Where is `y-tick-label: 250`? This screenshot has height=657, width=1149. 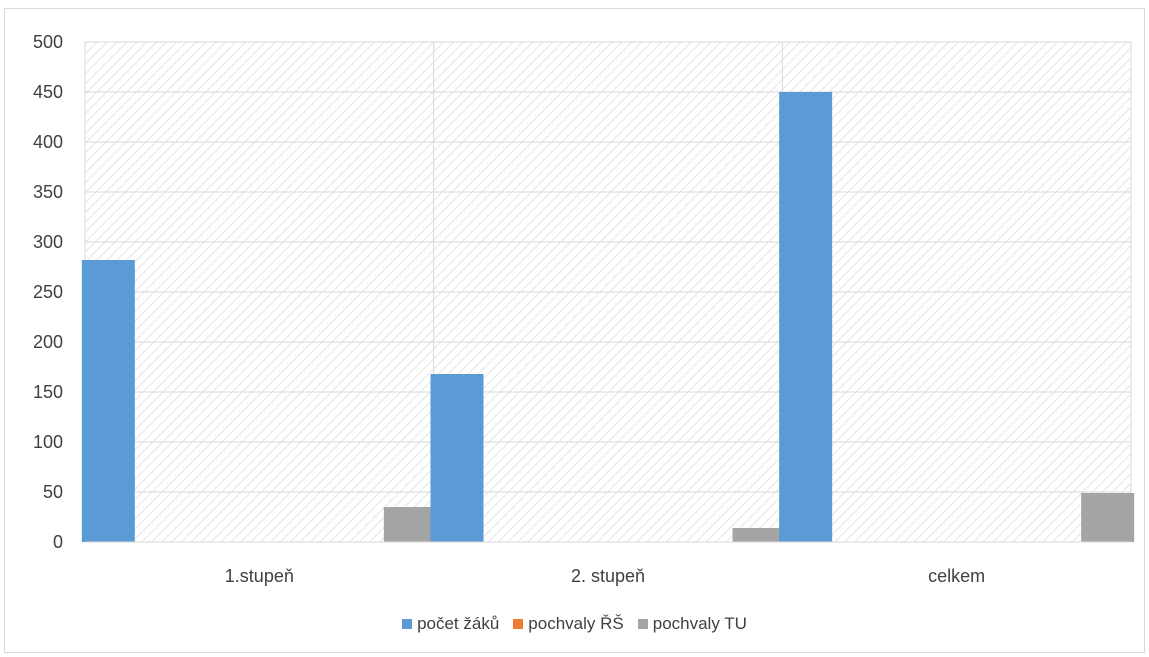 y-tick-label: 250 is located at coordinates (48, 292).